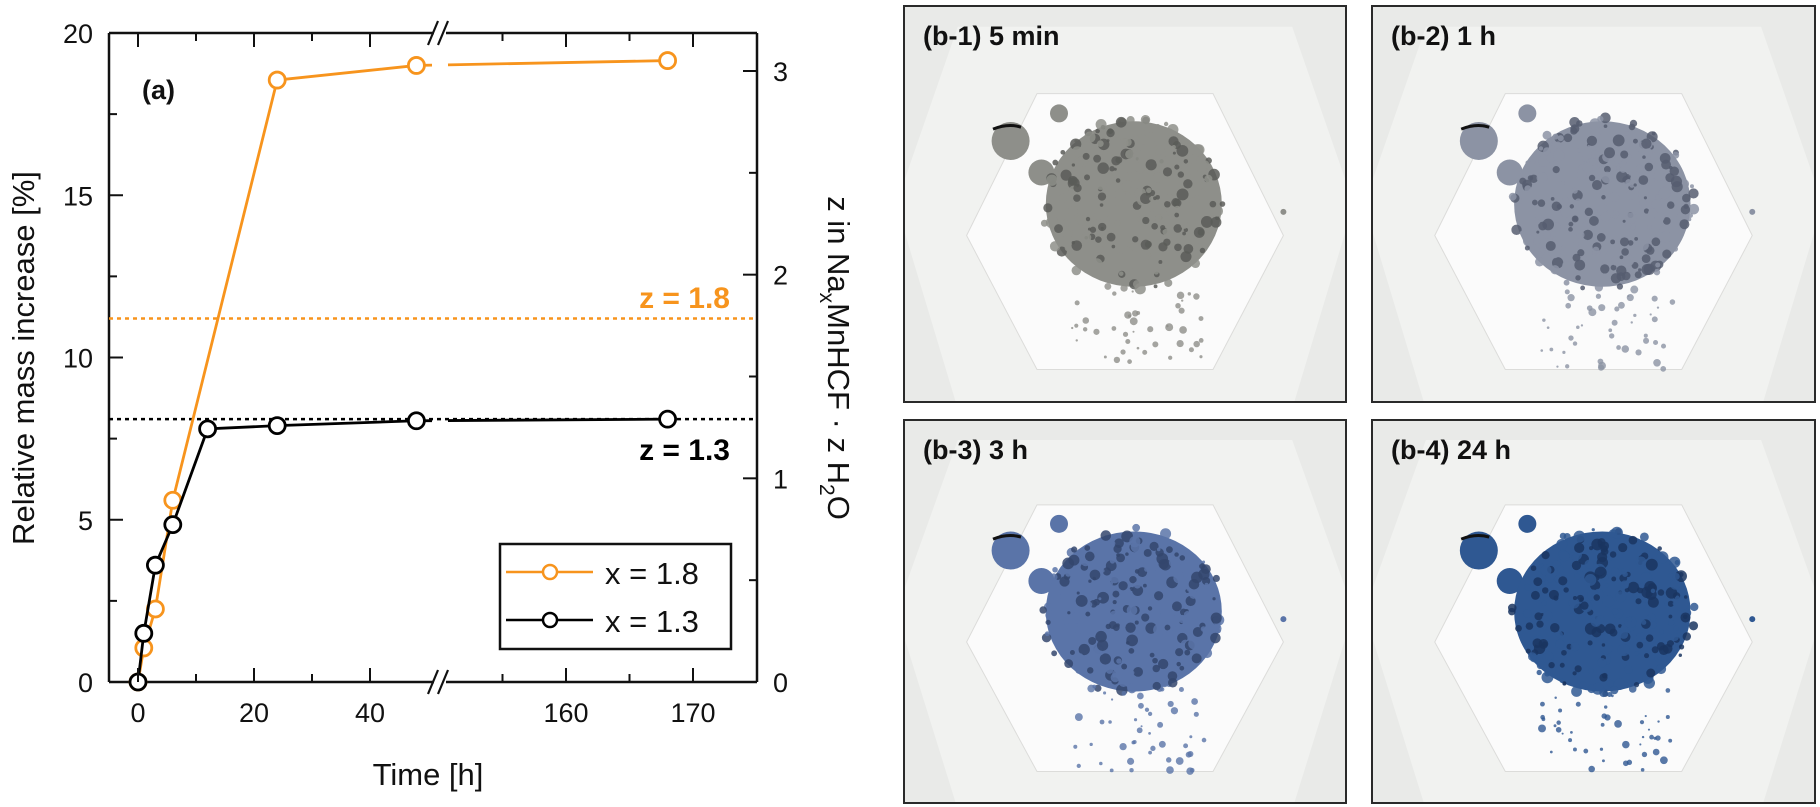  What do you see at coordinates (975, 450) in the screenshot?
I see `panel-label-b3: (b-3) 3 h` at bounding box center [975, 450].